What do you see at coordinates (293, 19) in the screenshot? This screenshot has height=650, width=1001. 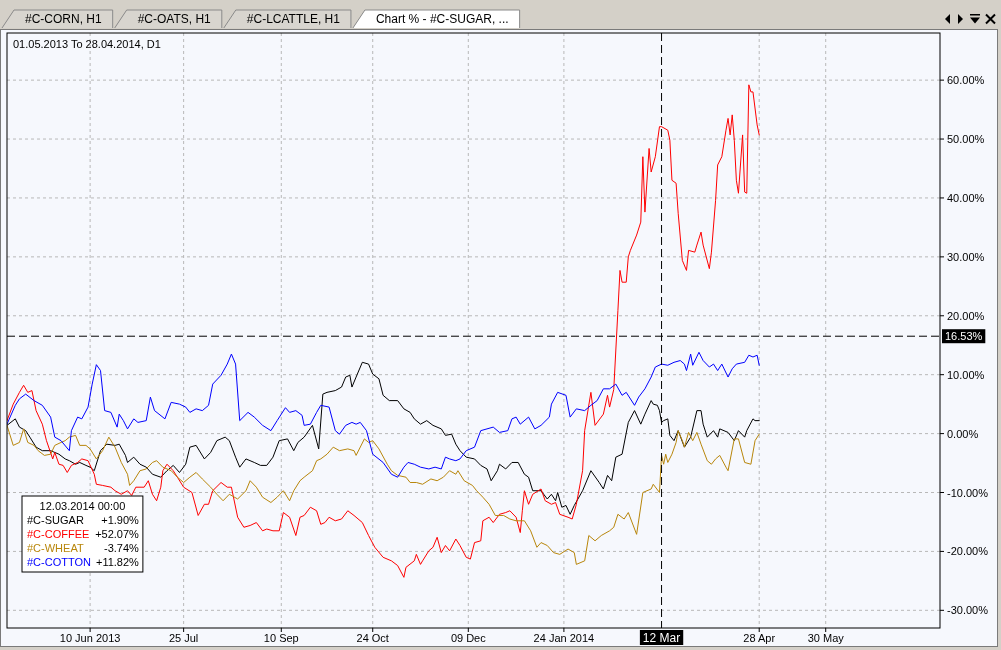 I see `text: #C-LCATTLE, H1` at bounding box center [293, 19].